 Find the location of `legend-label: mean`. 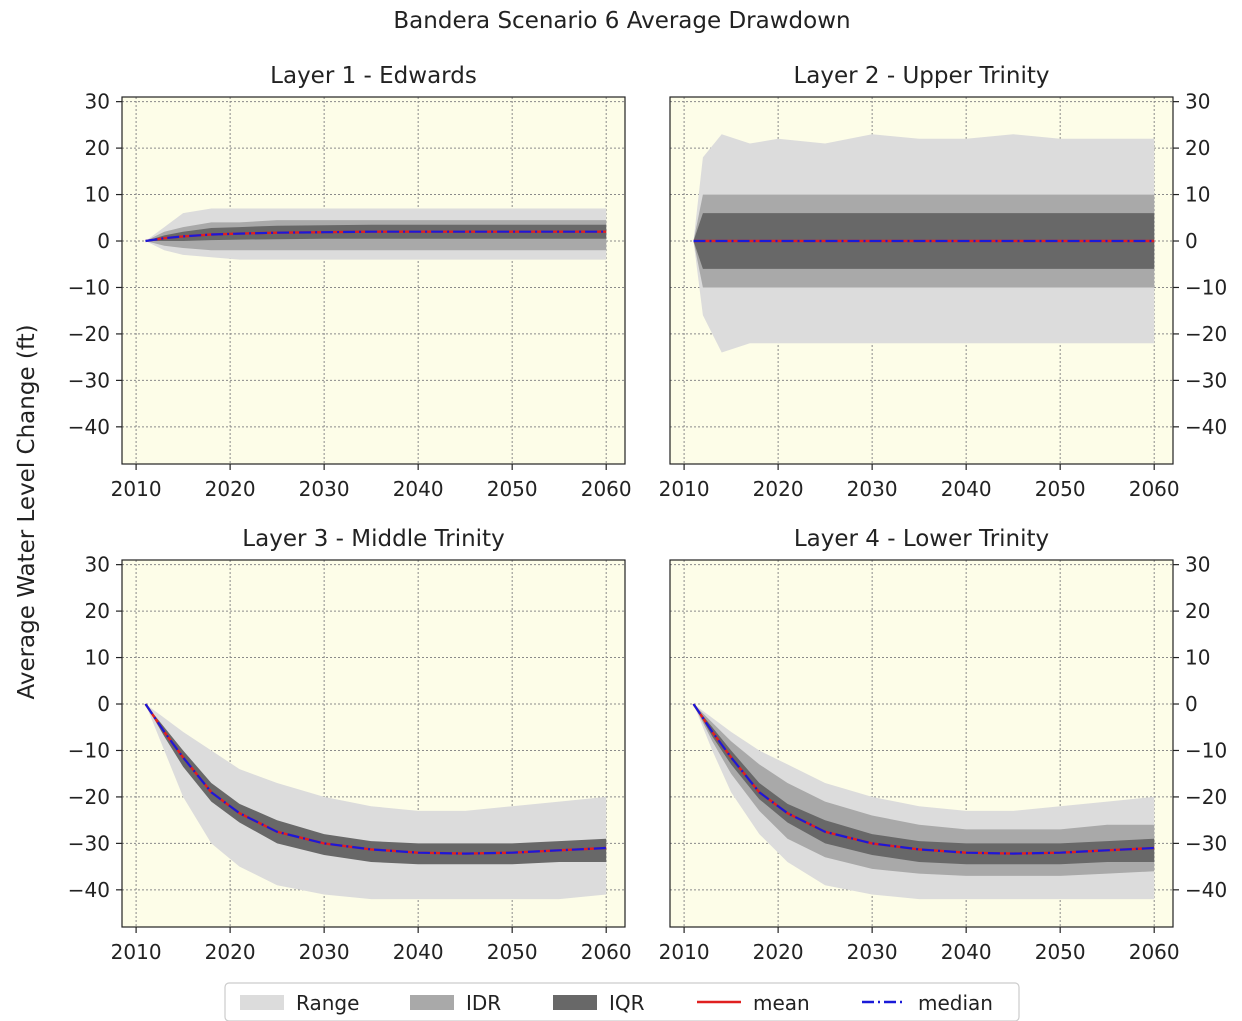

legend-label: mean is located at coordinates (781, 1003).